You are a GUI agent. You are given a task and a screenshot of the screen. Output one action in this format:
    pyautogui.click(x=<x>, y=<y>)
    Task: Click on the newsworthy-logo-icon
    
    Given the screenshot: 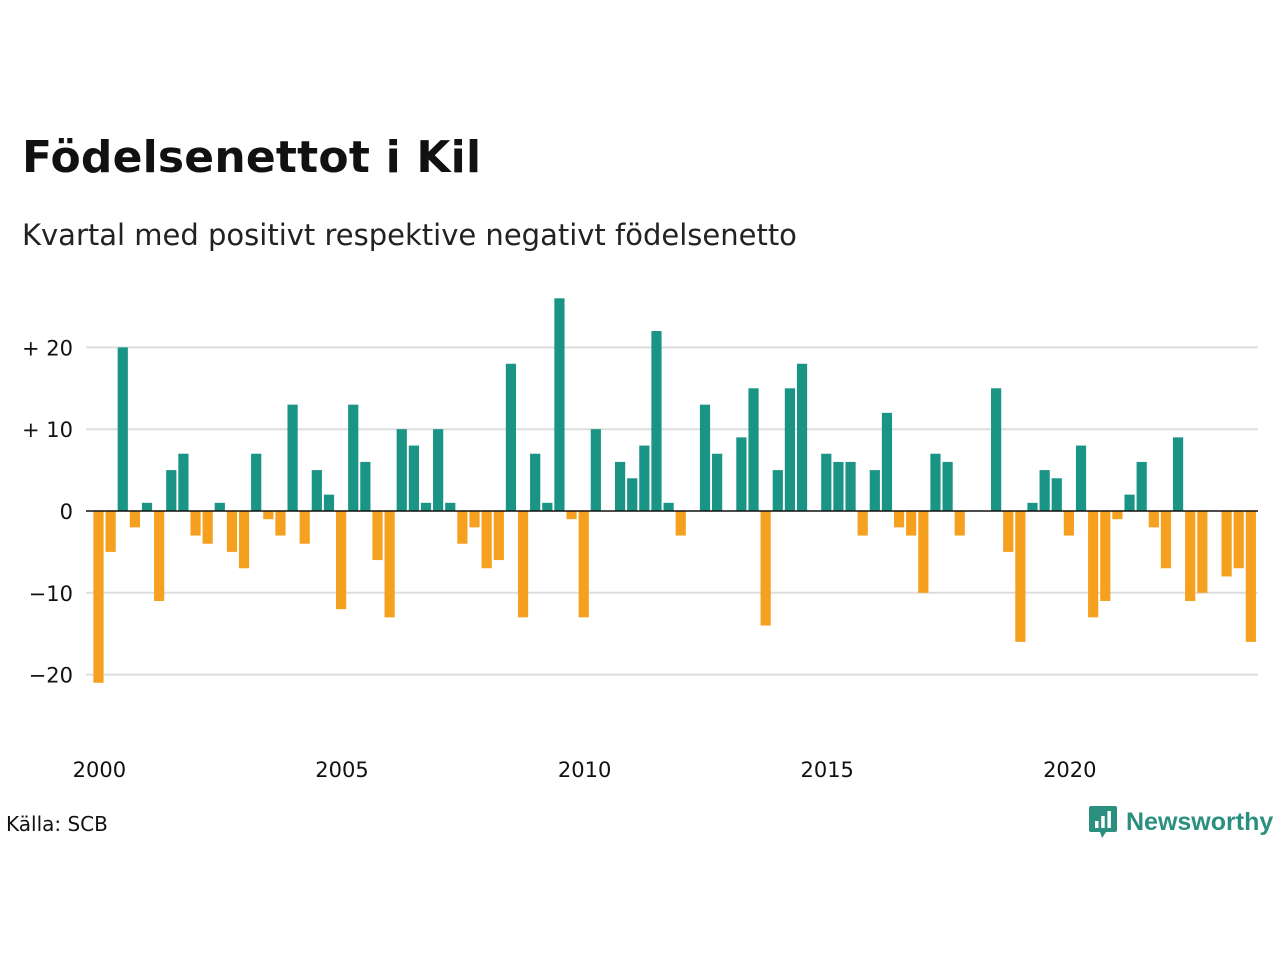 What is the action you would take?
    pyautogui.click(x=1103, y=822)
    